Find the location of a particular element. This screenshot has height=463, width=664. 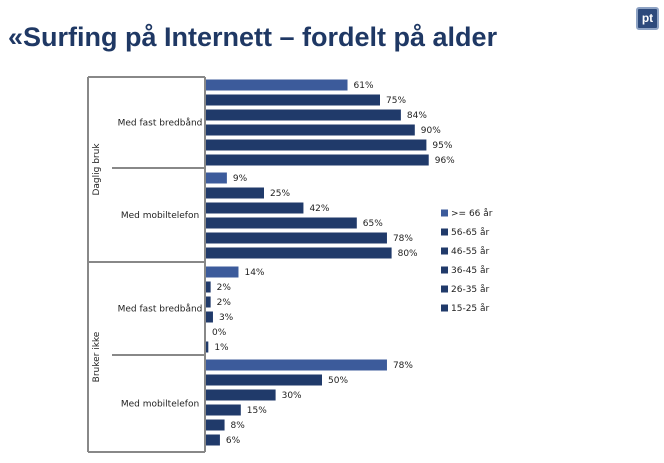

data-label: 80% is located at coordinates (408, 254).